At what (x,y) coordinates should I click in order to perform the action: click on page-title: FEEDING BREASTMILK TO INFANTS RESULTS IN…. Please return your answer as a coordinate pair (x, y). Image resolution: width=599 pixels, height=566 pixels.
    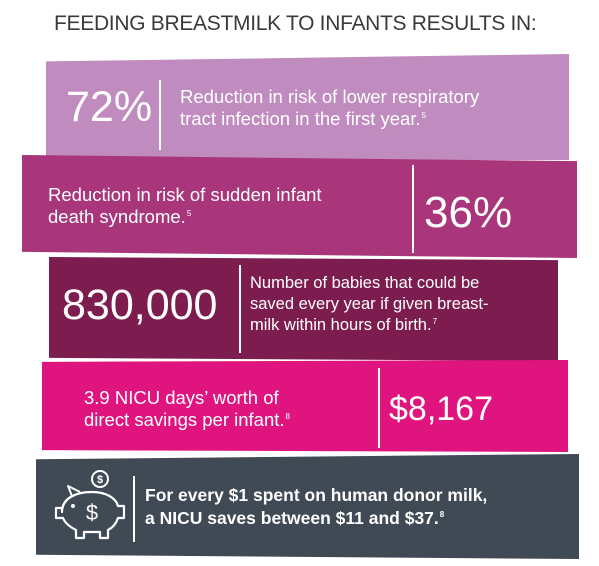
    Looking at the image, I should click on (295, 23).